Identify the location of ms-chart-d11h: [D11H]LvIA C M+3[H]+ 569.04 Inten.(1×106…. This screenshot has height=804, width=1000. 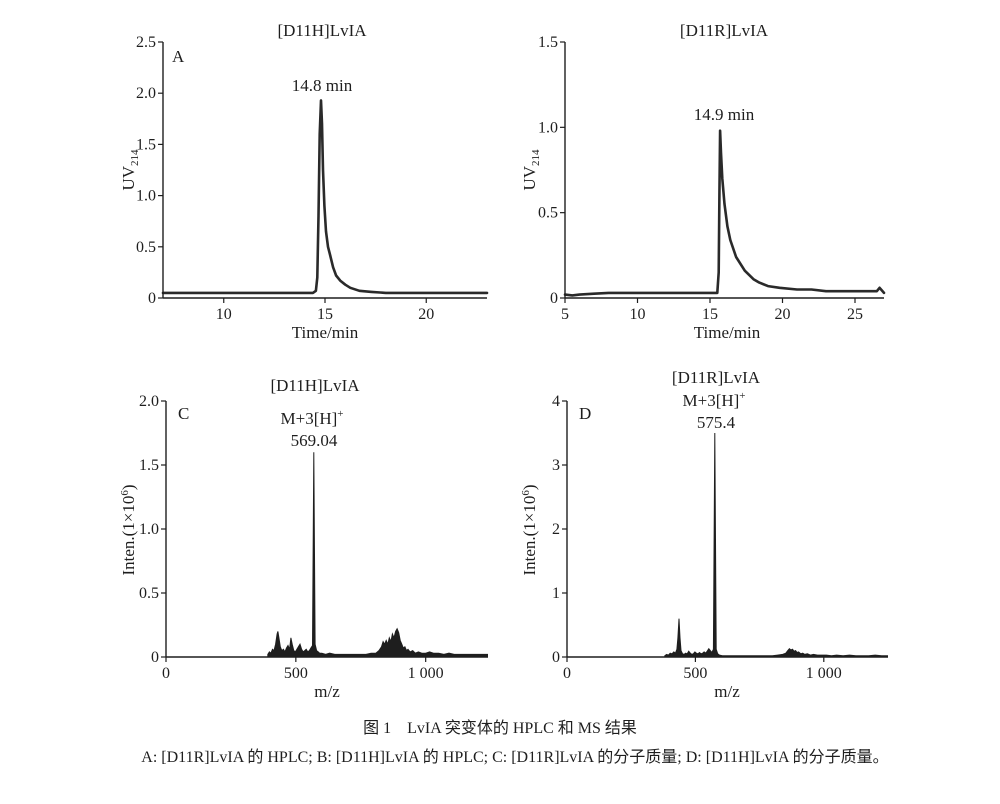
(303, 538).